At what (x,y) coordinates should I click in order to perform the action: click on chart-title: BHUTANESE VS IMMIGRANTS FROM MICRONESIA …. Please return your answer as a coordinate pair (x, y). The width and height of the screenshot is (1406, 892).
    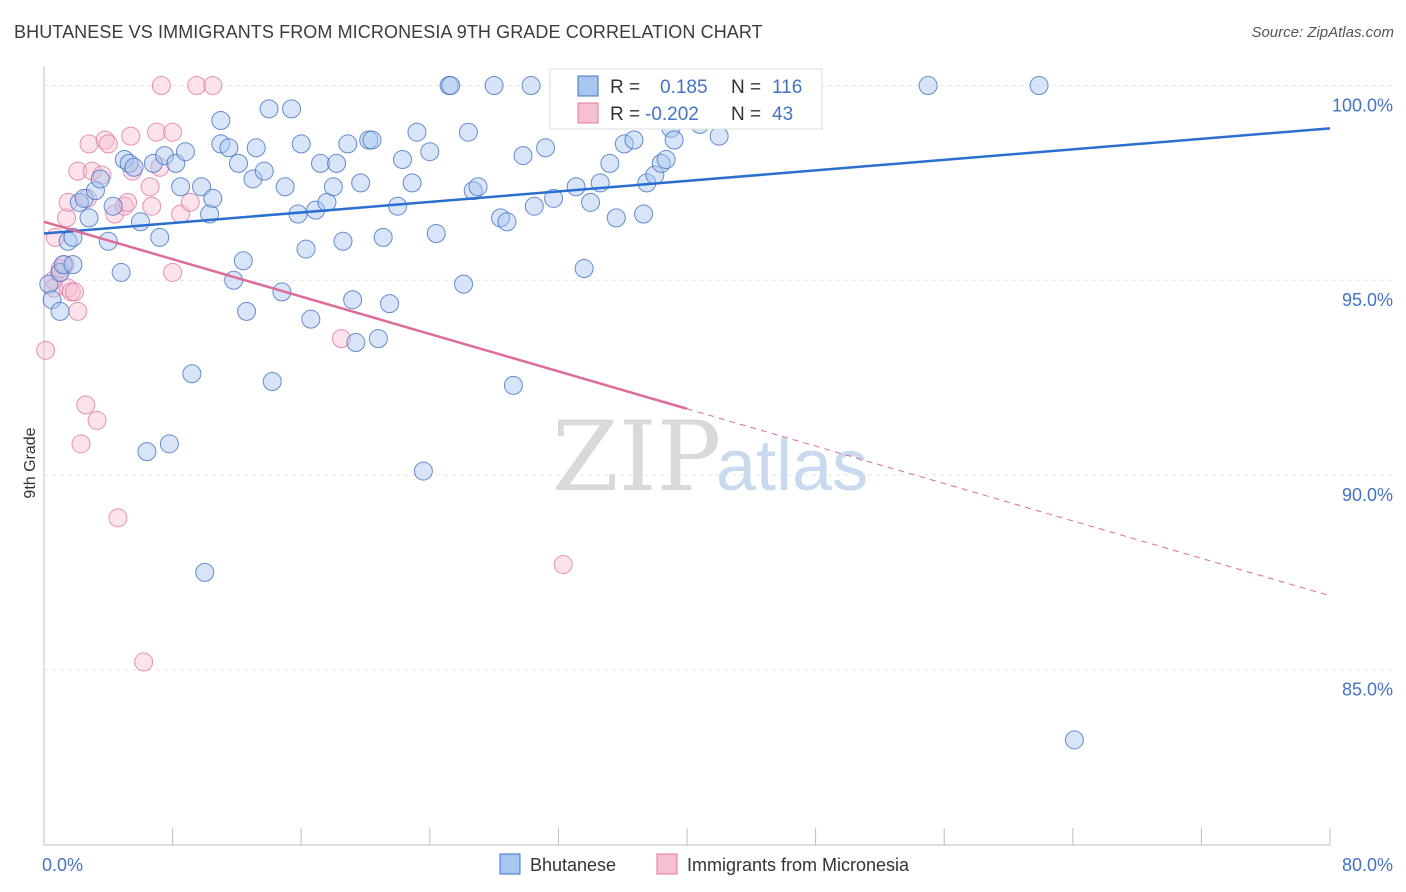
    Looking at the image, I should click on (388, 32).